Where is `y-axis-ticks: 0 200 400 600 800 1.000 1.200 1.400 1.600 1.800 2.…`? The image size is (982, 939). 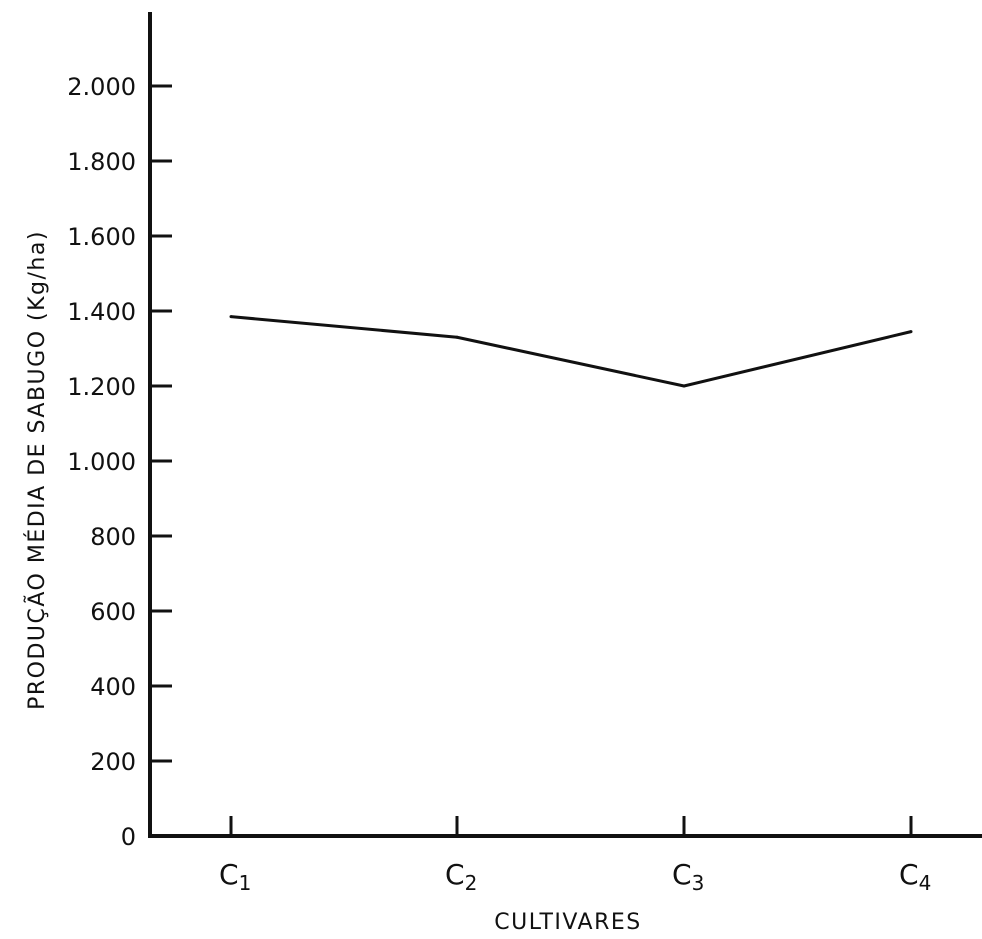 y-axis-ticks: 0 200 400 600 800 1.000 1.200 1.400 1.600 1.800 2.… is located at coordinates (119, 462).